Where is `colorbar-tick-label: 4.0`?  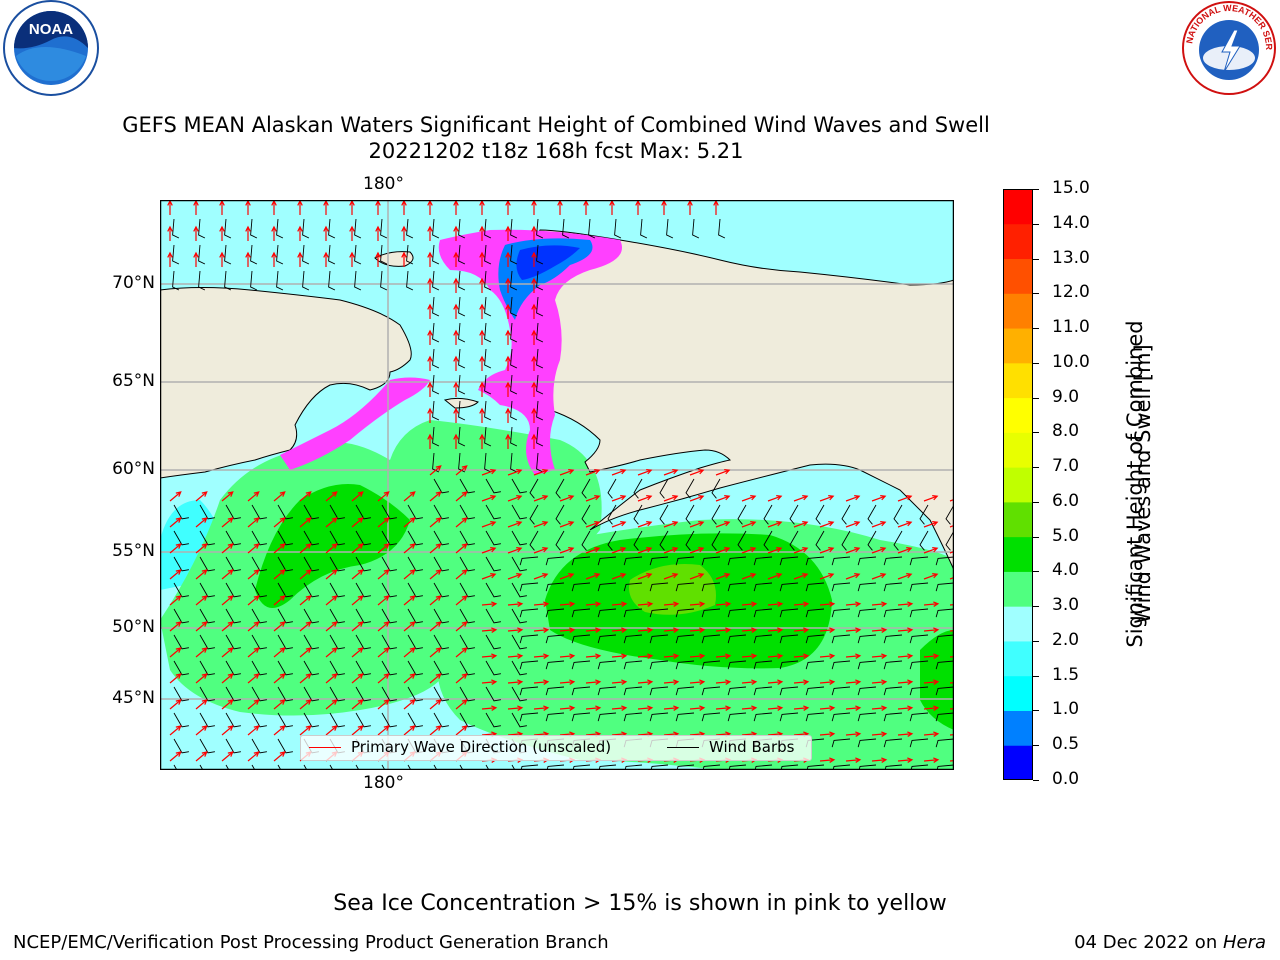
colorbar-tick-label: 4.0 is located at coordinates (1066, 570).